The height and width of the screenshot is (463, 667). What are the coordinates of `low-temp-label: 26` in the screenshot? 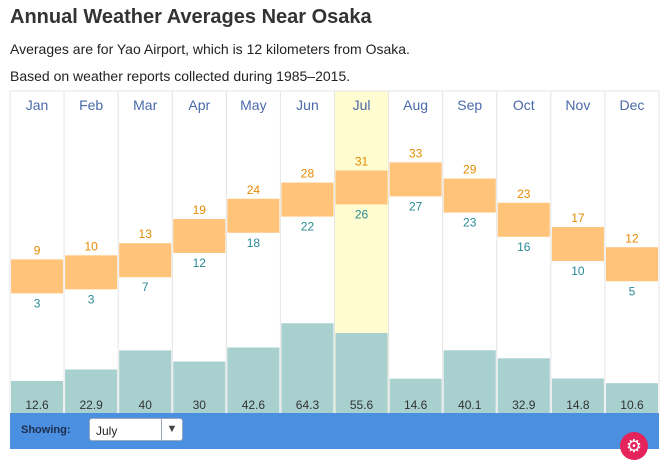 It's located at (362, 214).